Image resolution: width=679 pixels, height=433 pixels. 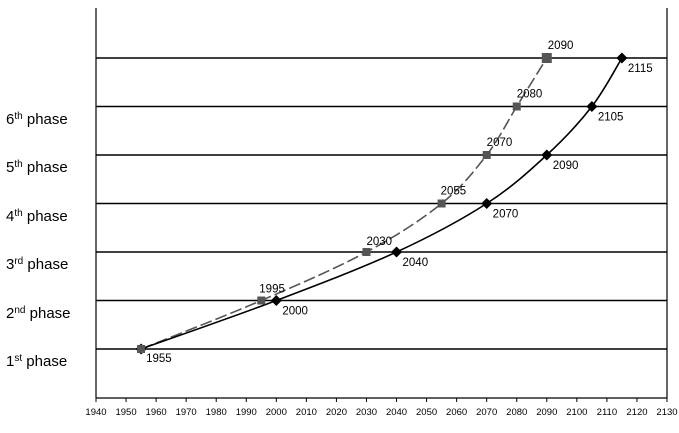 What do you see at coordinates (396, 412) in the screenshot?
I see `x-tick-label: 2040` at bounding box center [396, 412].